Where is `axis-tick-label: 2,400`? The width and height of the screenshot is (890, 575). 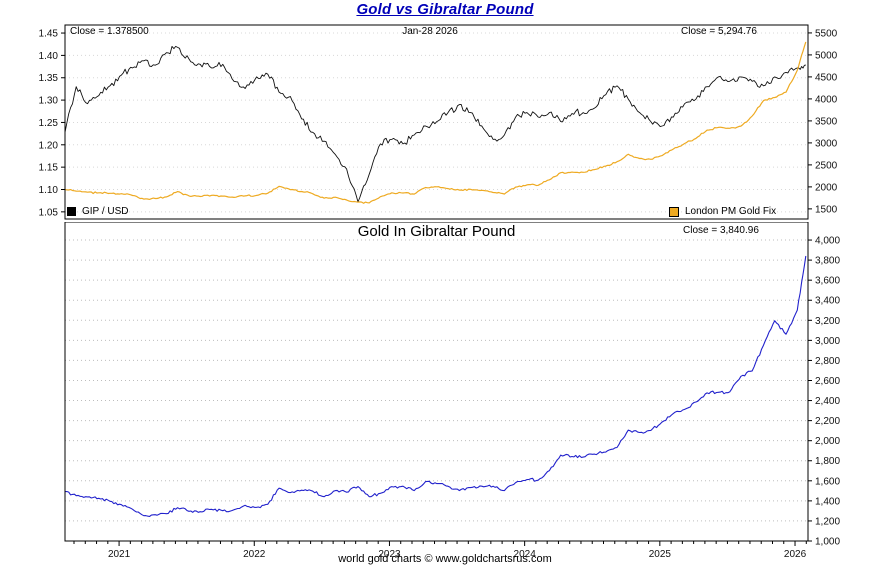 axis-tick-label: 2,400 is located at coordinates (827, 401).